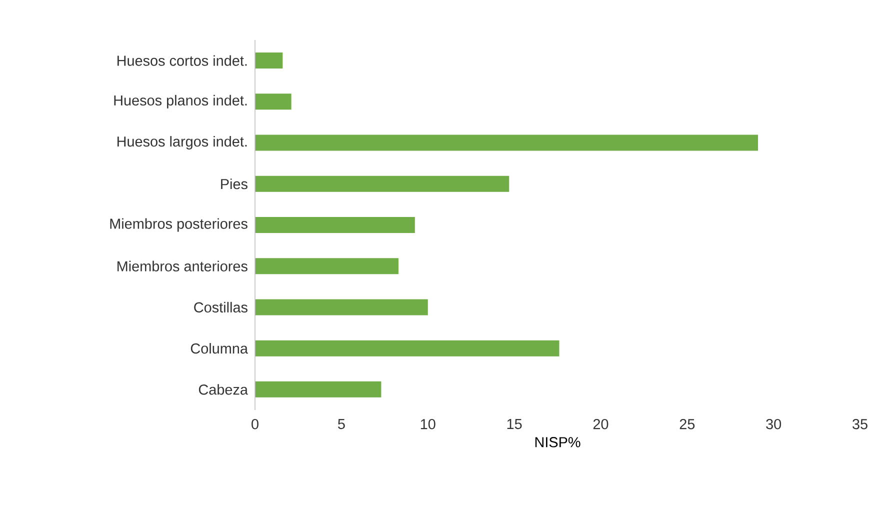  I want to click on y-tick-label: Miembros posteriores, so click(179, 225).